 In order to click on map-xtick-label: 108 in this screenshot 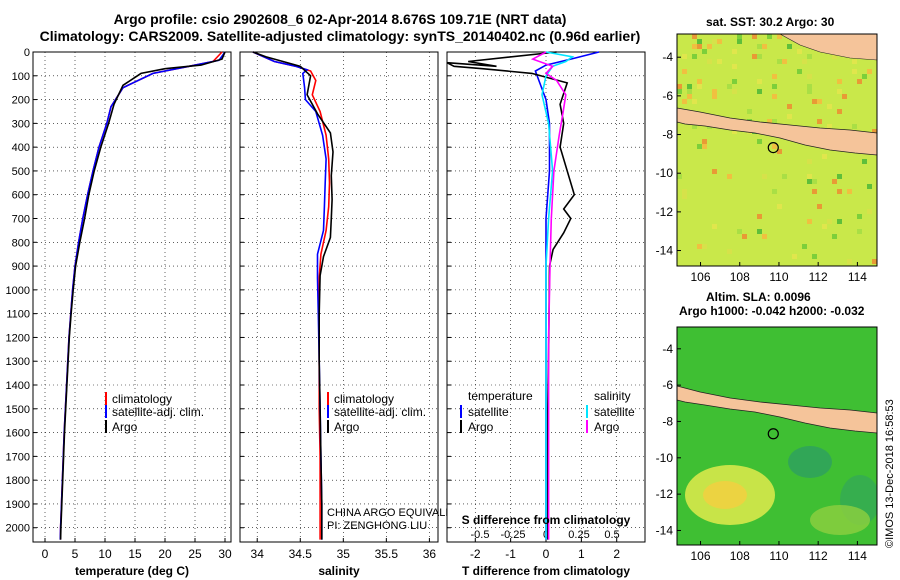, I will do `click(740, 277)`.